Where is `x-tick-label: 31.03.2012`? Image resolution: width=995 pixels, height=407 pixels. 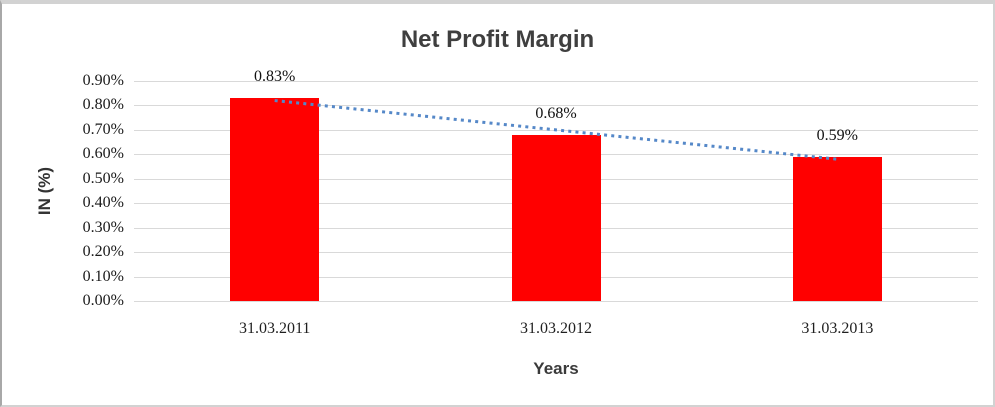 x-tick-label: 31.03.2012 is located at coordinates (555, 328).